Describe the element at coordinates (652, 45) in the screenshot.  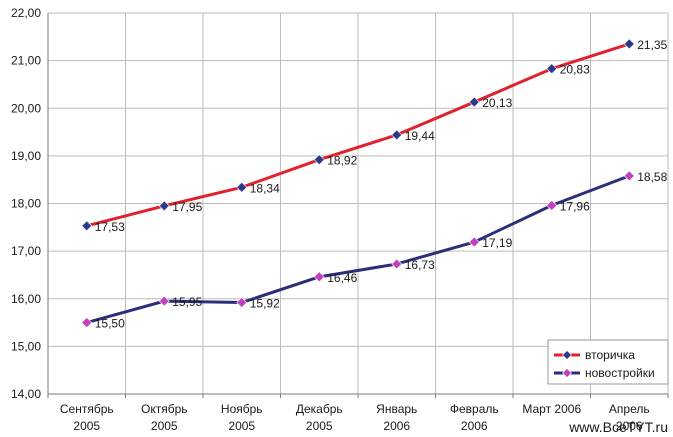
I see `data-label: 21,35` at that location.